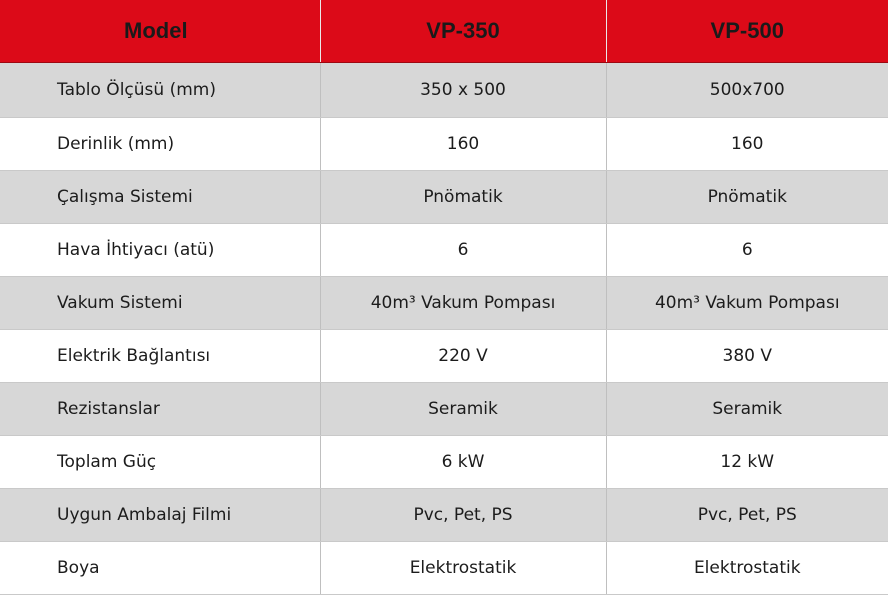 This screenshot has height=595, width=888. I want to click on row-value-vp-350: Pnömatik, so click(463, 197).